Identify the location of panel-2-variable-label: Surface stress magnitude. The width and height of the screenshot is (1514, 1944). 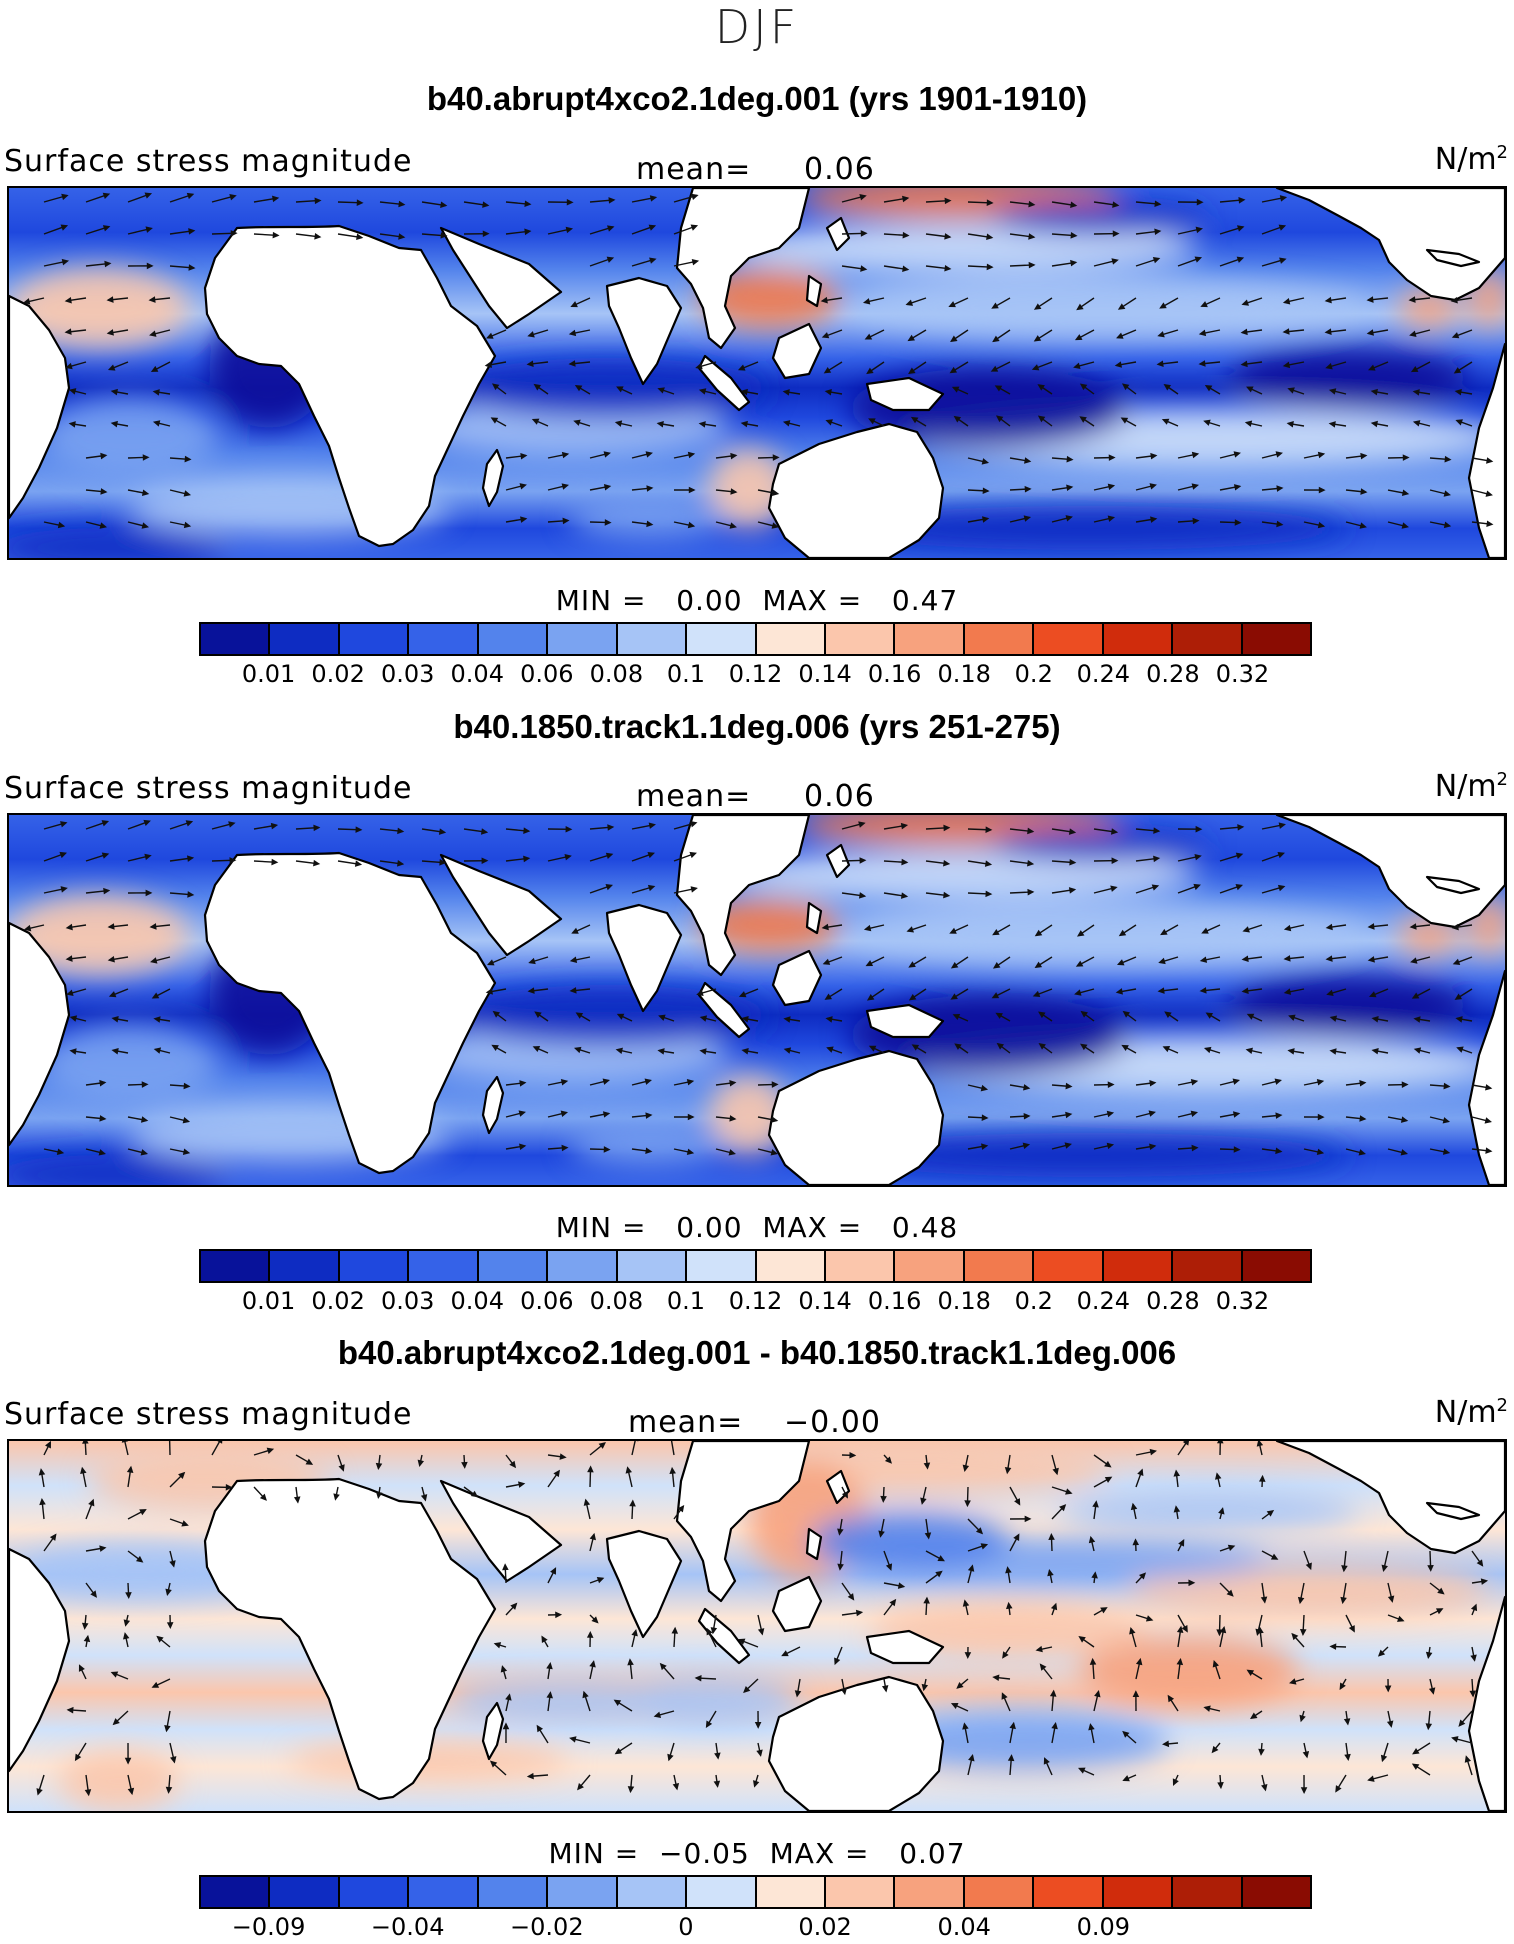
(208, 788).